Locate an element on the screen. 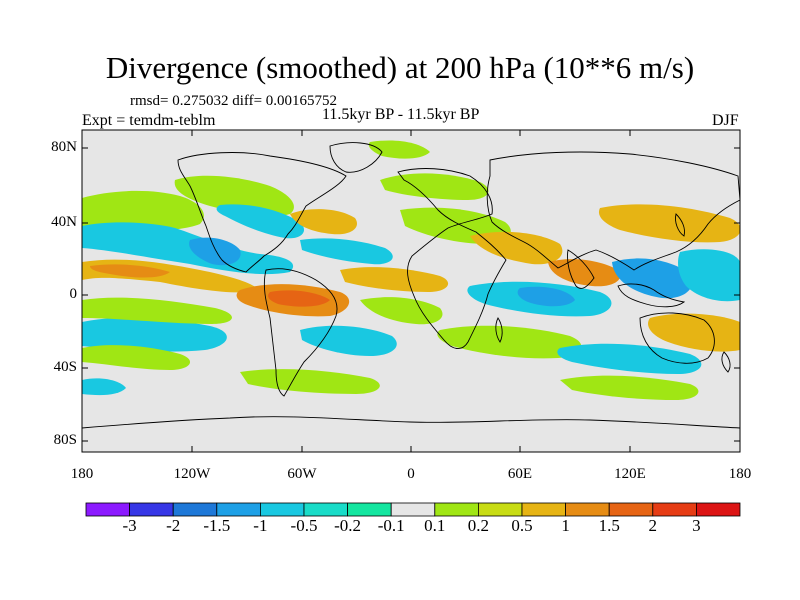  coast-south-america is located at coordinates (300, 332).